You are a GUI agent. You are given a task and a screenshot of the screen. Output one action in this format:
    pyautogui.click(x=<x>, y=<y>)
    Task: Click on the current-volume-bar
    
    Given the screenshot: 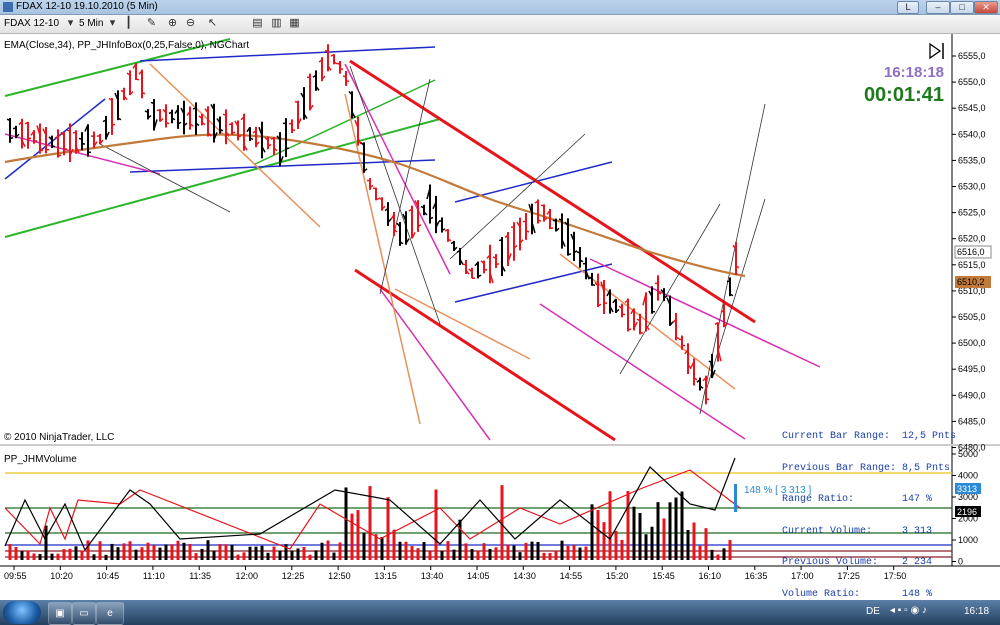 What is the action you would take?
    pyautogui.click(x=735, y=498)
    